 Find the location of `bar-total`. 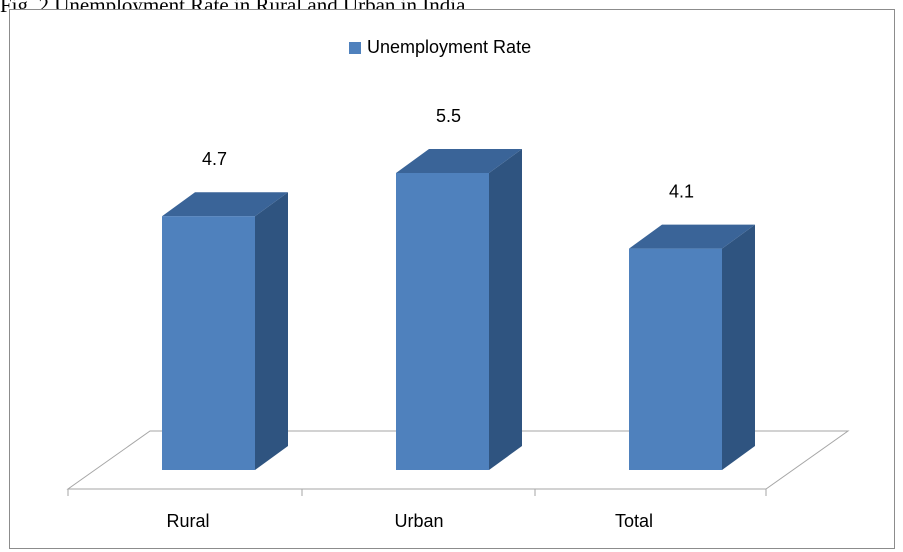

bar-total is located at coordinates (692, 347).